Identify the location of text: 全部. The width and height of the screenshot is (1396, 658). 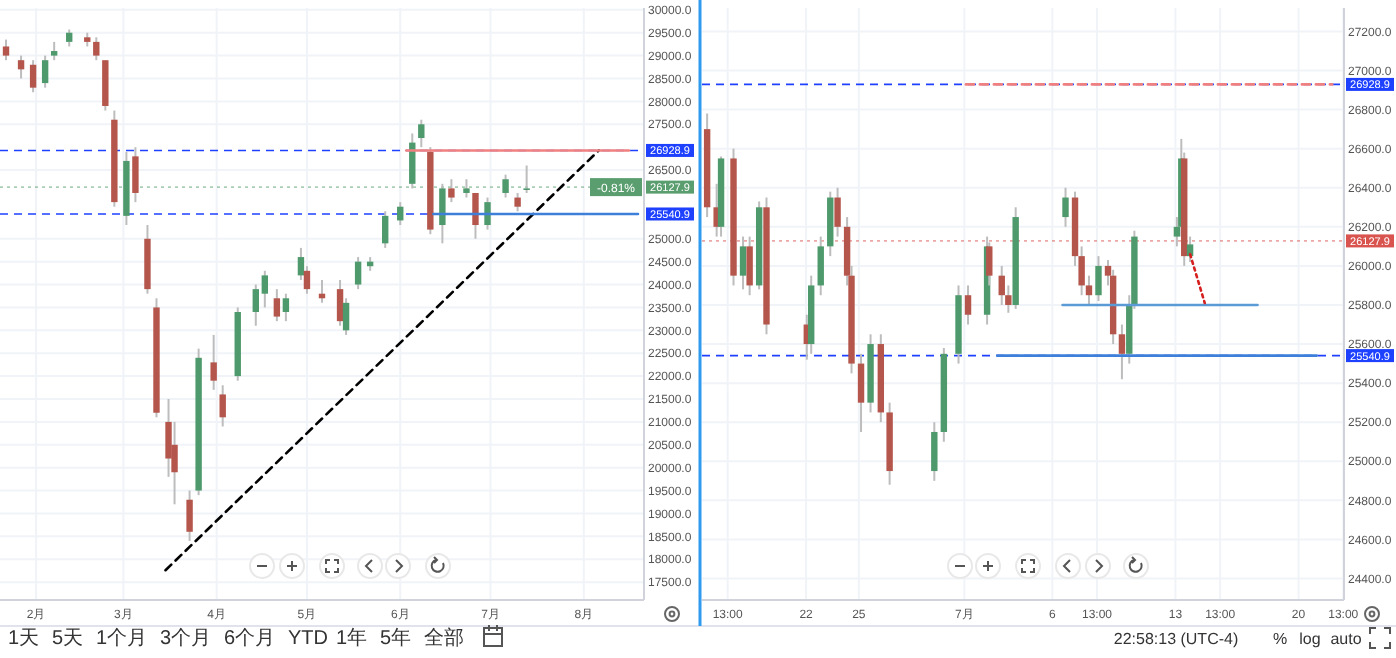
(444, 638).